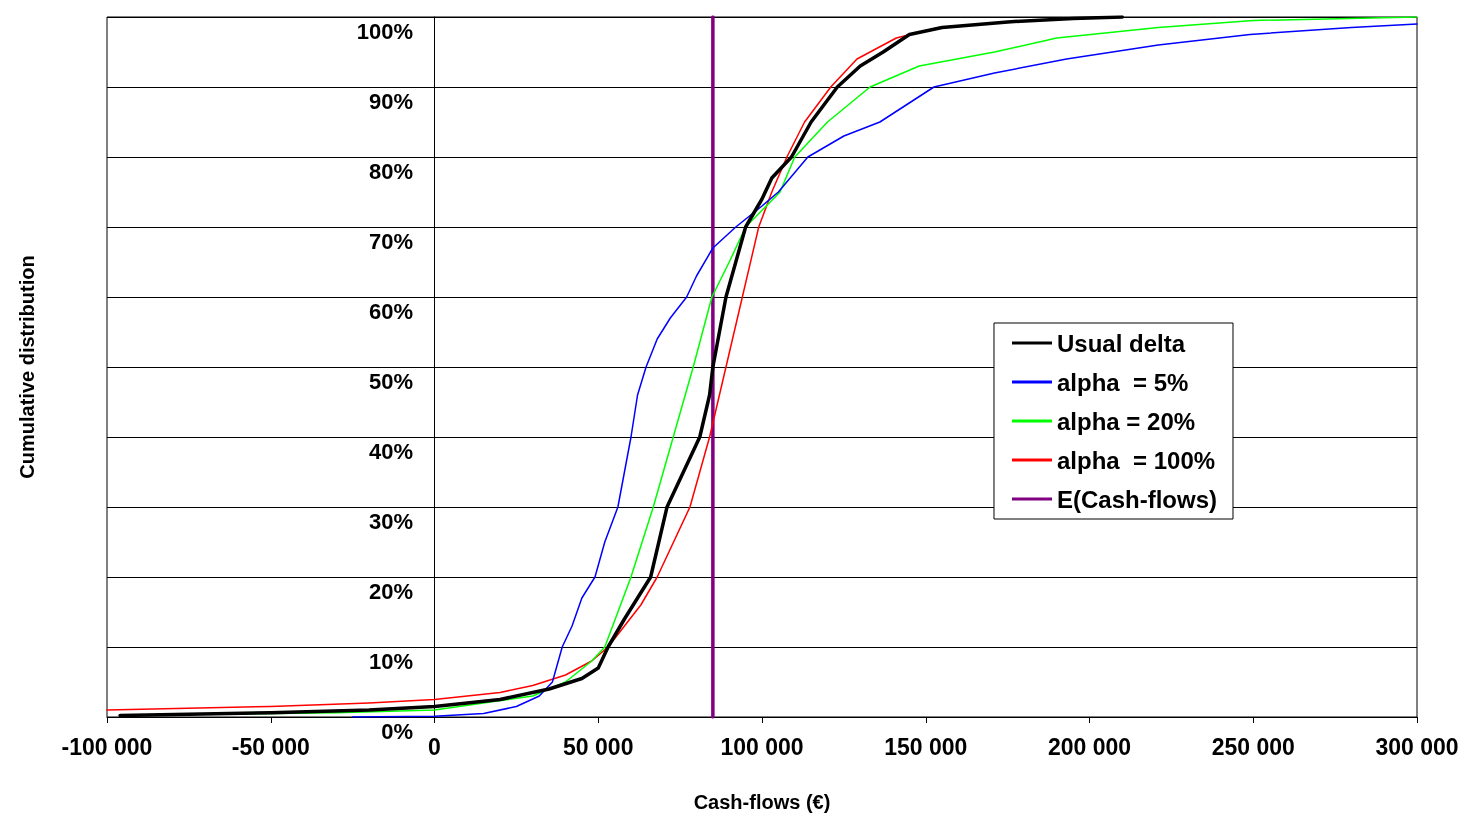 The width and height of the screenshot is (1471, 819). Describe the element at coordinates (1417, 746) in the screenshot. I see `x-tick-label: 300 000` at that location.